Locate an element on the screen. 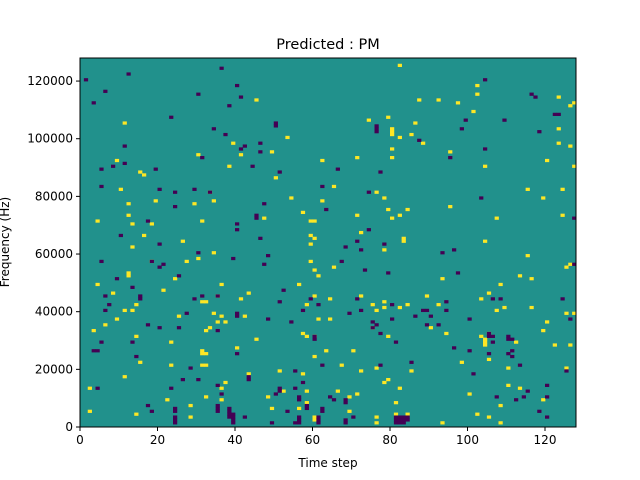 The height and width of the screenshot is (480, 640). y-tick-label: 60000 is located at coordinates (54, 254).